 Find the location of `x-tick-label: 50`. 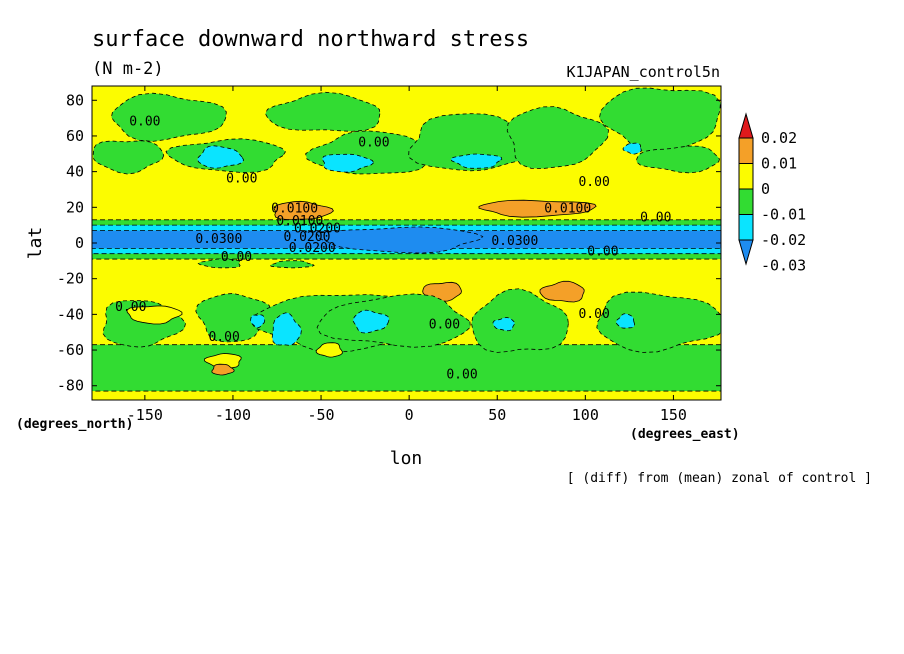

x-tick-label: 50 is located at coordinates (497, 415).